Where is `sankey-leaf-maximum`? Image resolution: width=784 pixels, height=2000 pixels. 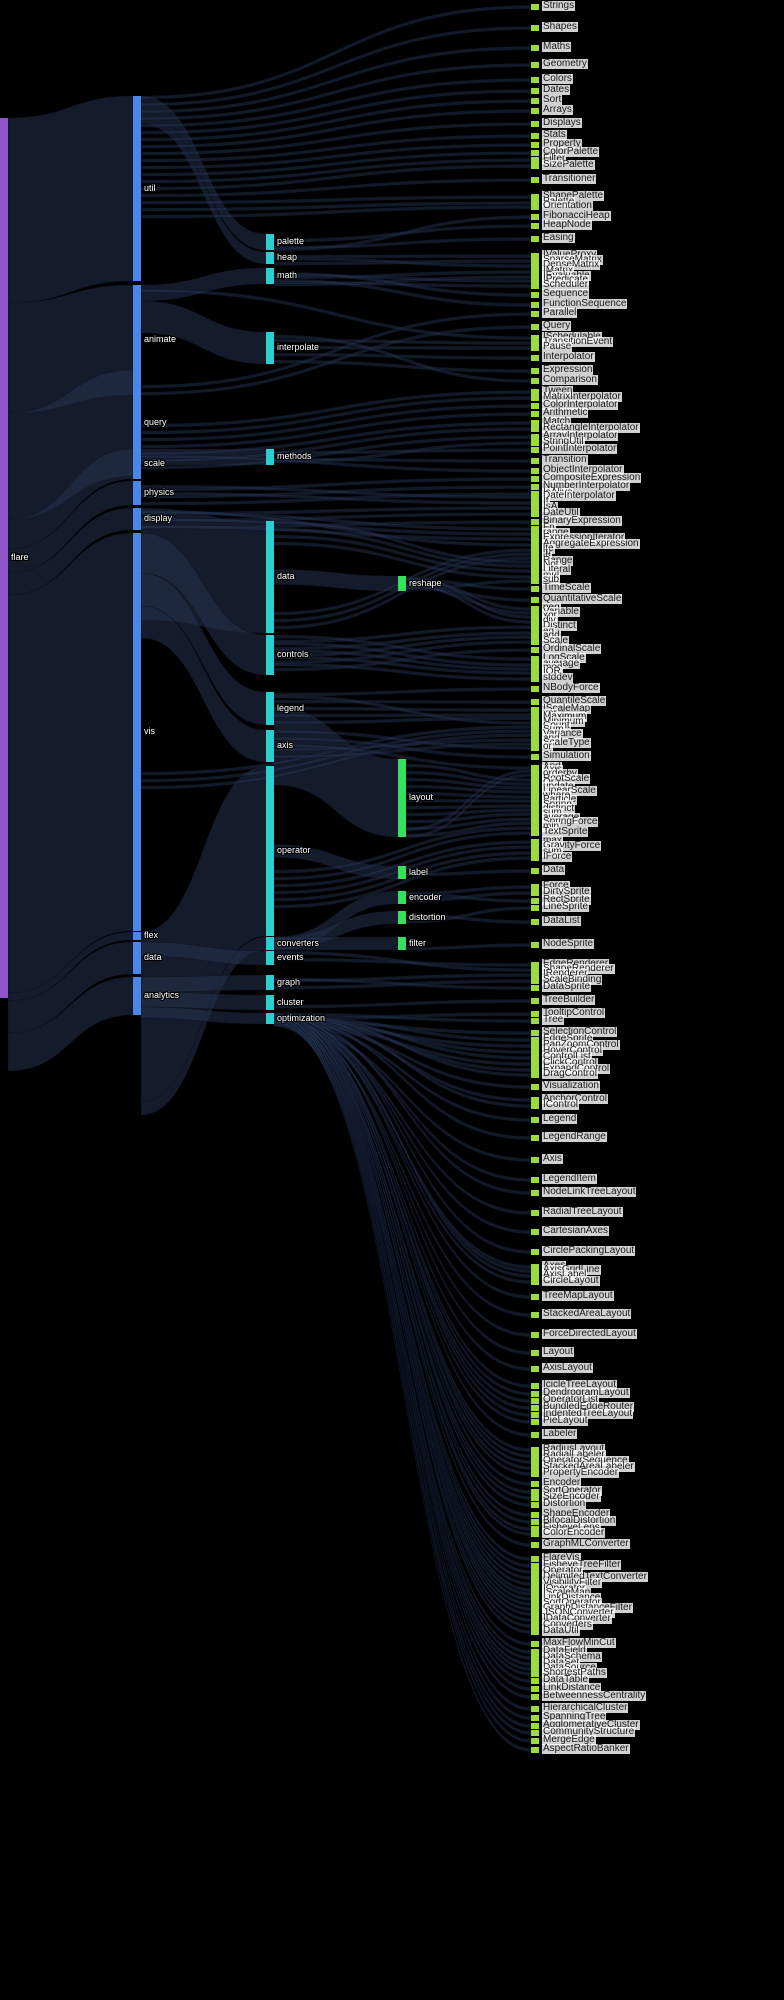 sankey-leaf-maximum is located at coordinates (535, 718).